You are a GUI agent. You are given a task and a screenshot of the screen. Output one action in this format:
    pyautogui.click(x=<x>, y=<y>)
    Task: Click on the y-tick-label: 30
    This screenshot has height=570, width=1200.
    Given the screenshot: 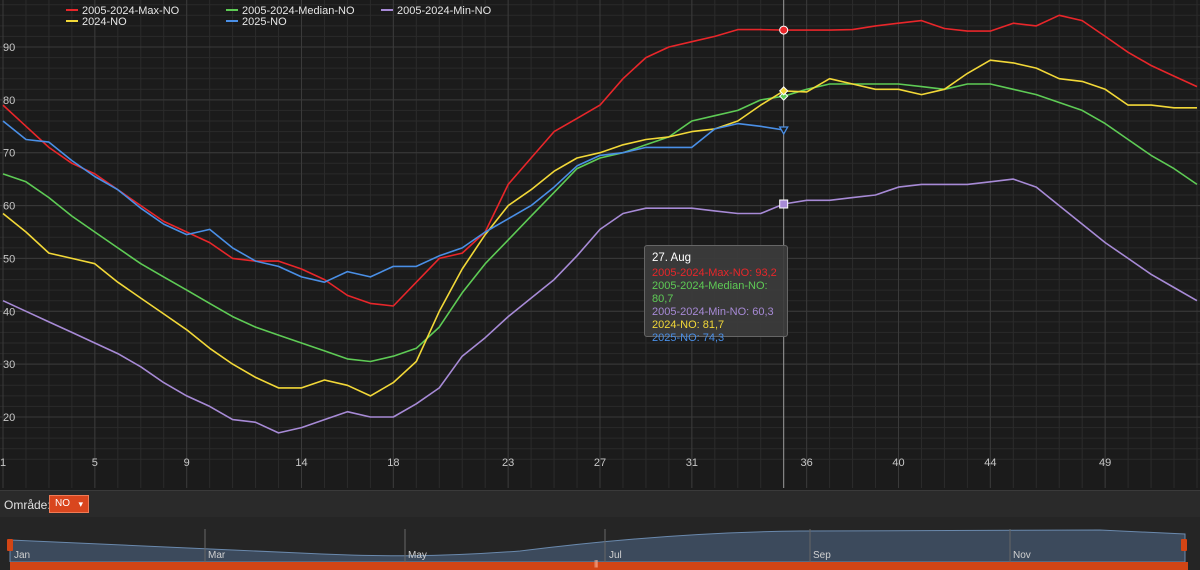 What is the action you would take?
    pyautogui.click(x=9, y=365)
    